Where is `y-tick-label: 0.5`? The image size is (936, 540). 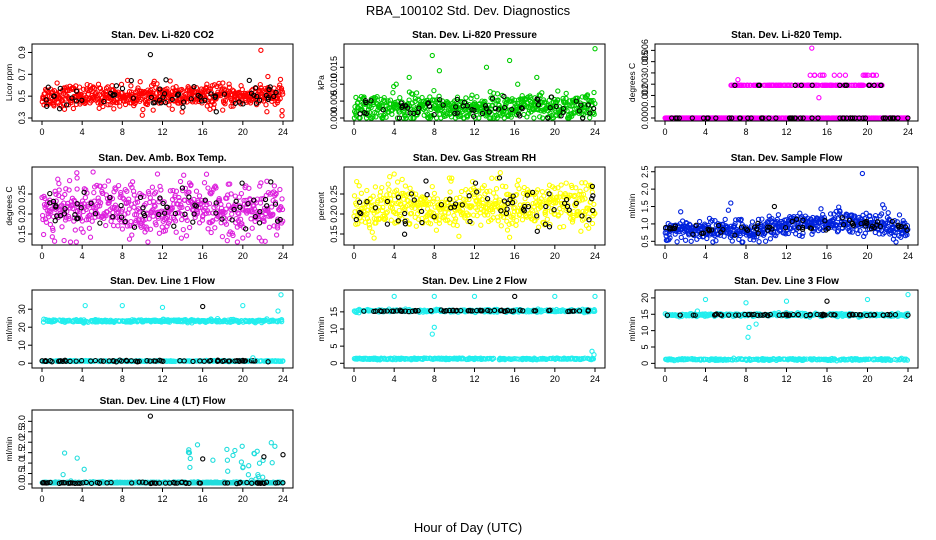 y-tick-label: 0.5 is located at coordinates (22, 96).